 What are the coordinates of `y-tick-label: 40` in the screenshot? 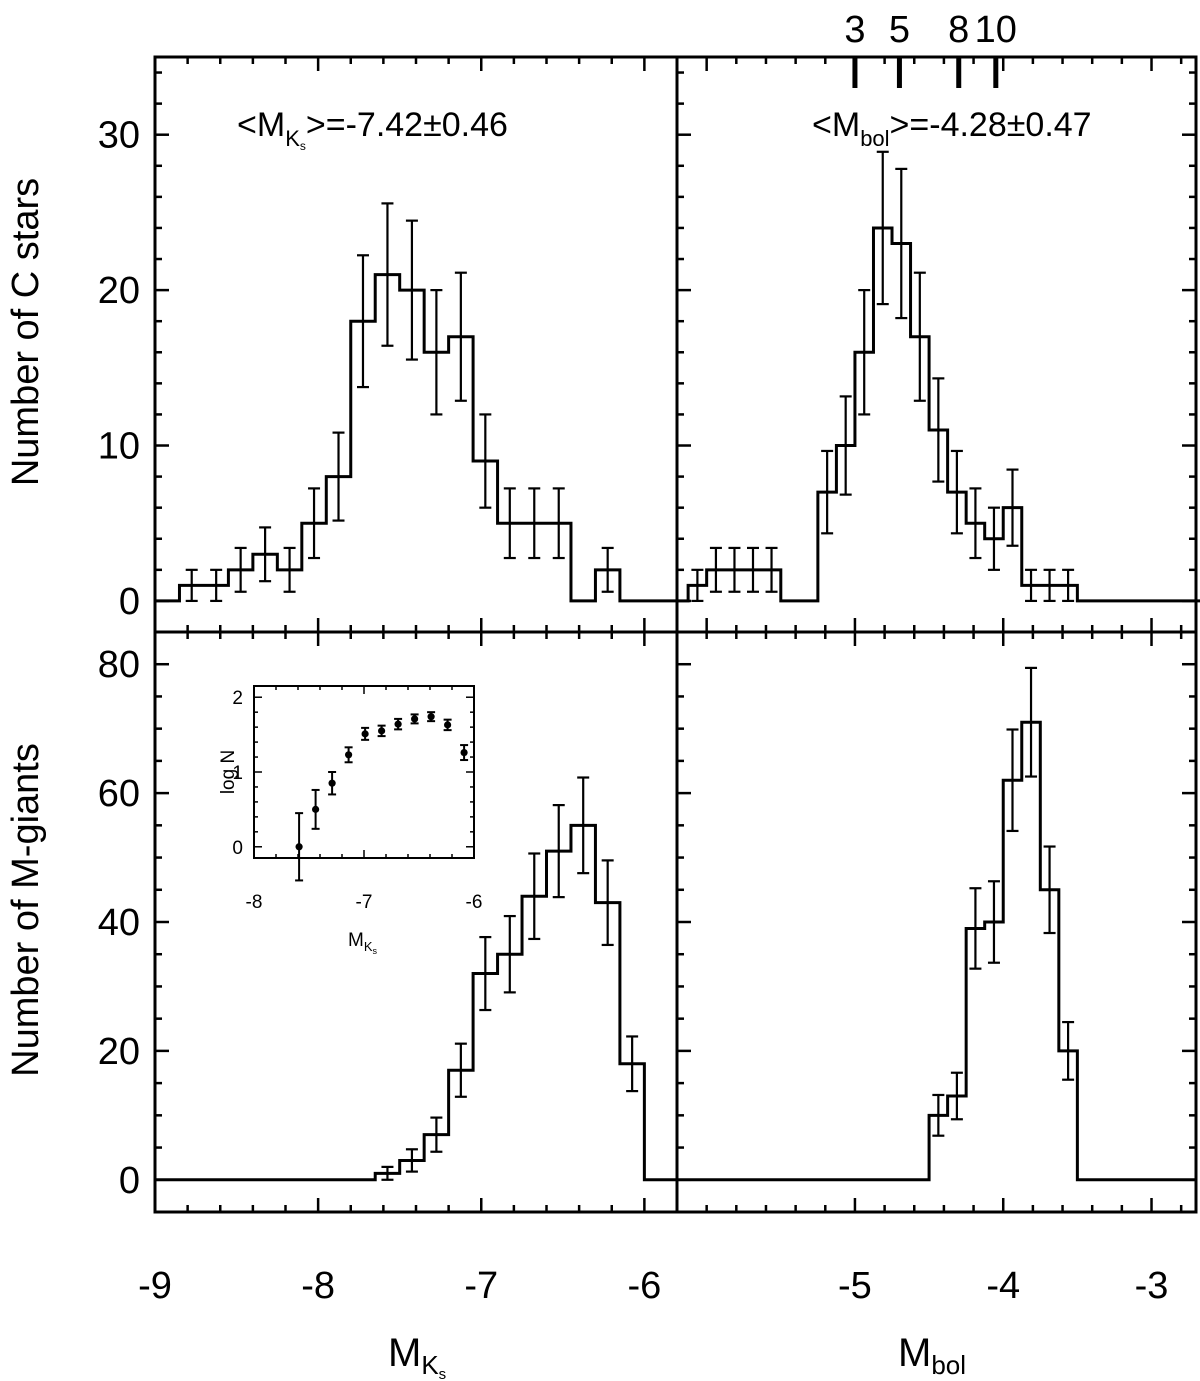 It's located at (119, 923).